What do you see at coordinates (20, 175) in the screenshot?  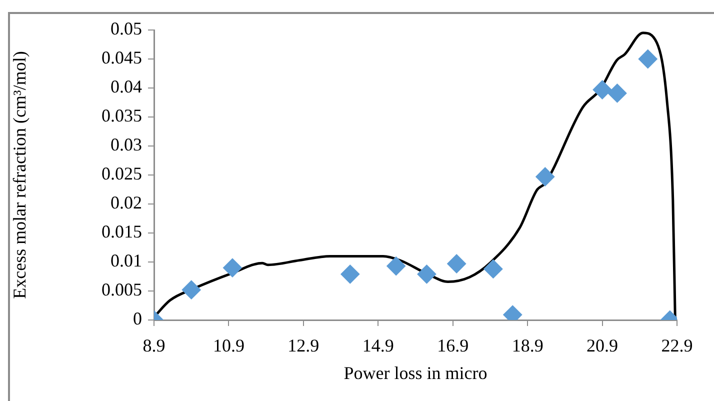 I see `y-axis-title: Excess molar refraction (cm³/mol)` at bounding box center [20, 175].